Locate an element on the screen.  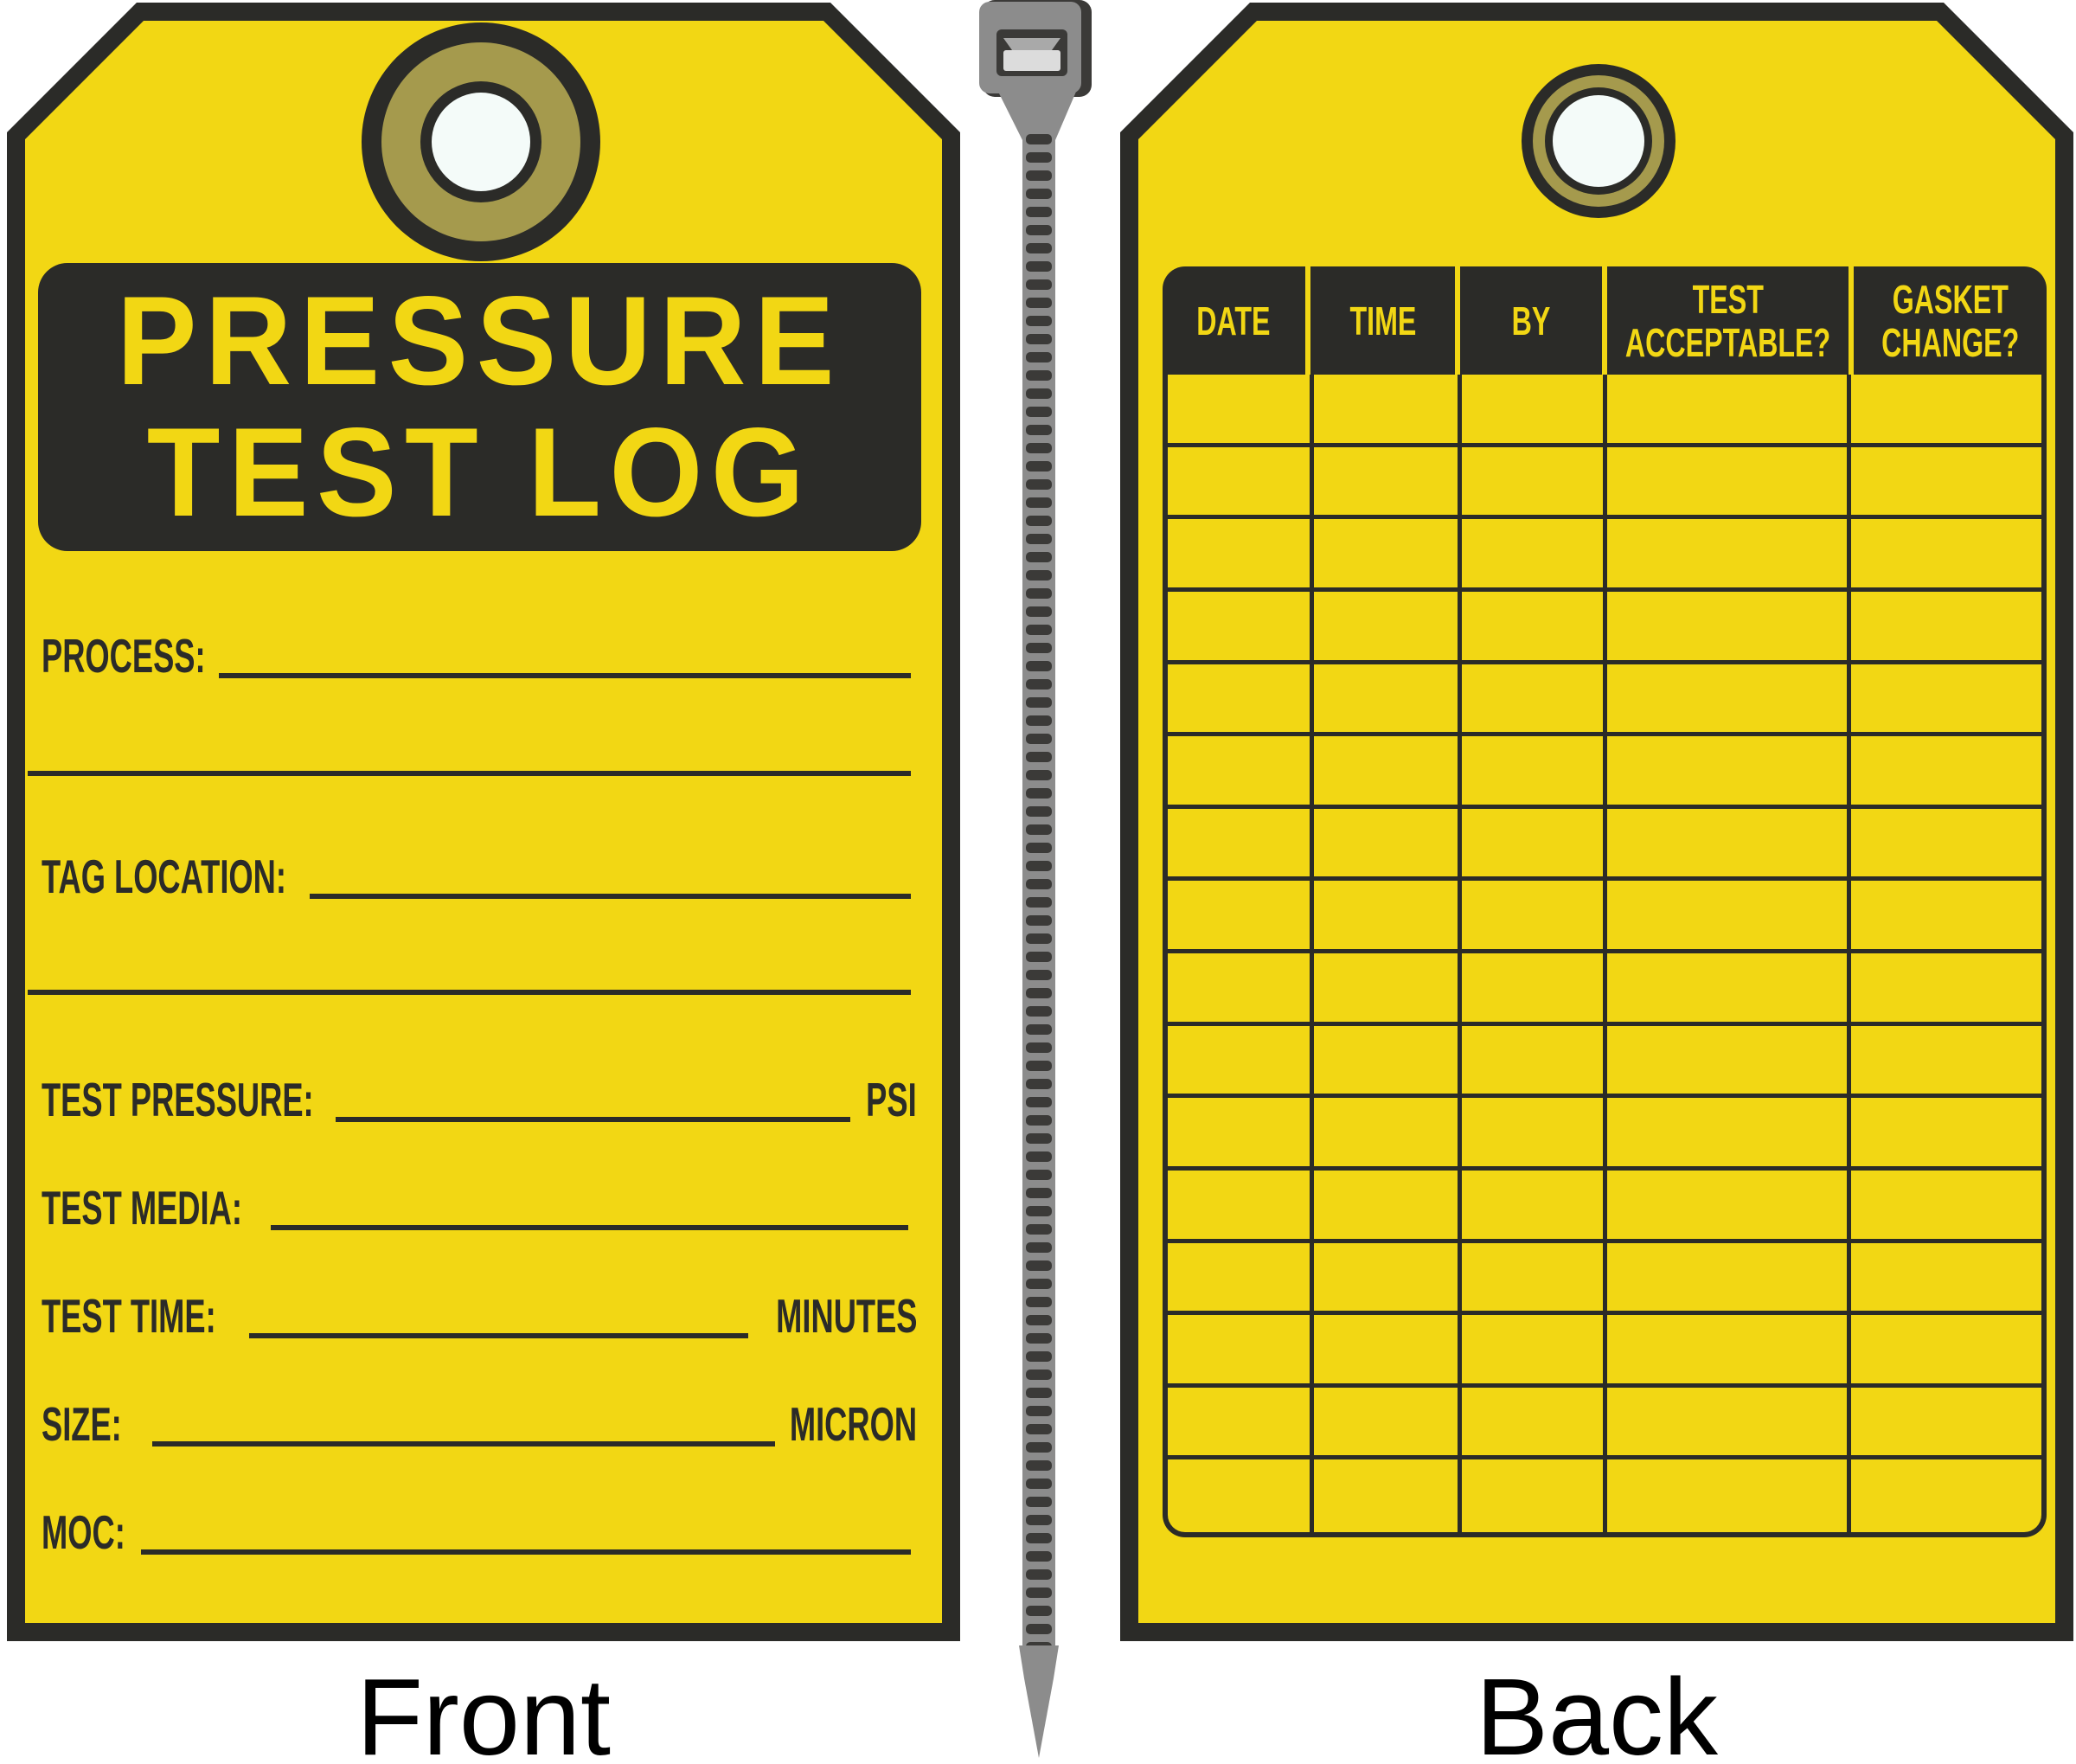
column-header-gasket-change: GASKET CHANGE? is located at coordinates (1951, 320).